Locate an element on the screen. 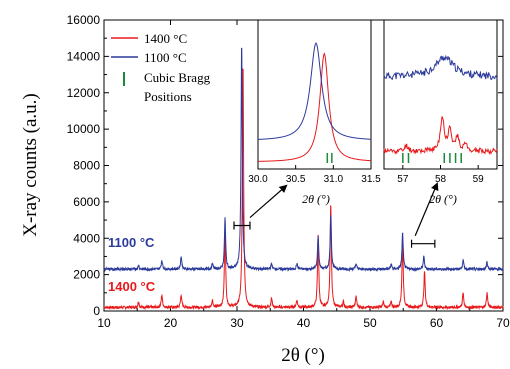 The image size is (510, 369). y-tick-label: 14000 is located at coordinates (84, 56).